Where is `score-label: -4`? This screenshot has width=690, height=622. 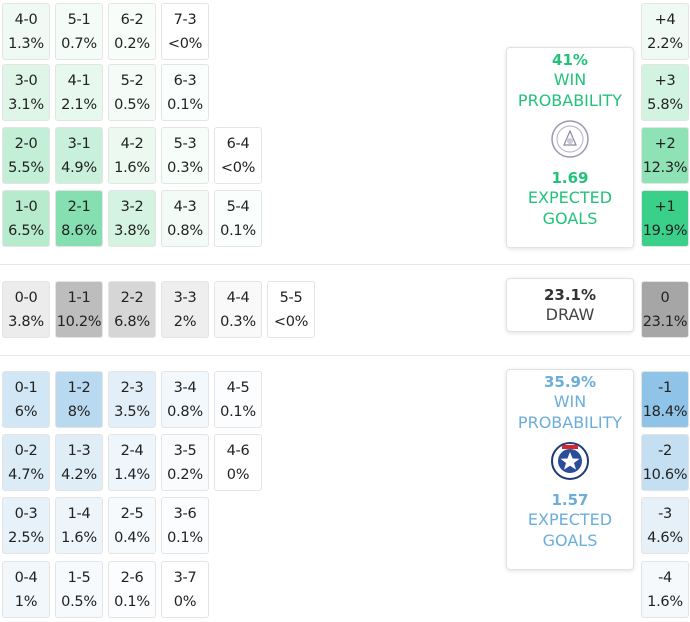
score-label: -4 is located at coordinates (665, 577).